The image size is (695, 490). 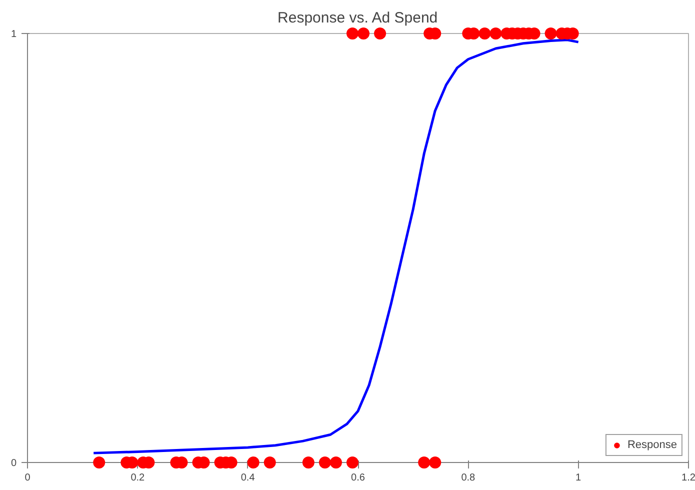 I want to click on x-tick-label: 1.2, so click(x=688, y=478).